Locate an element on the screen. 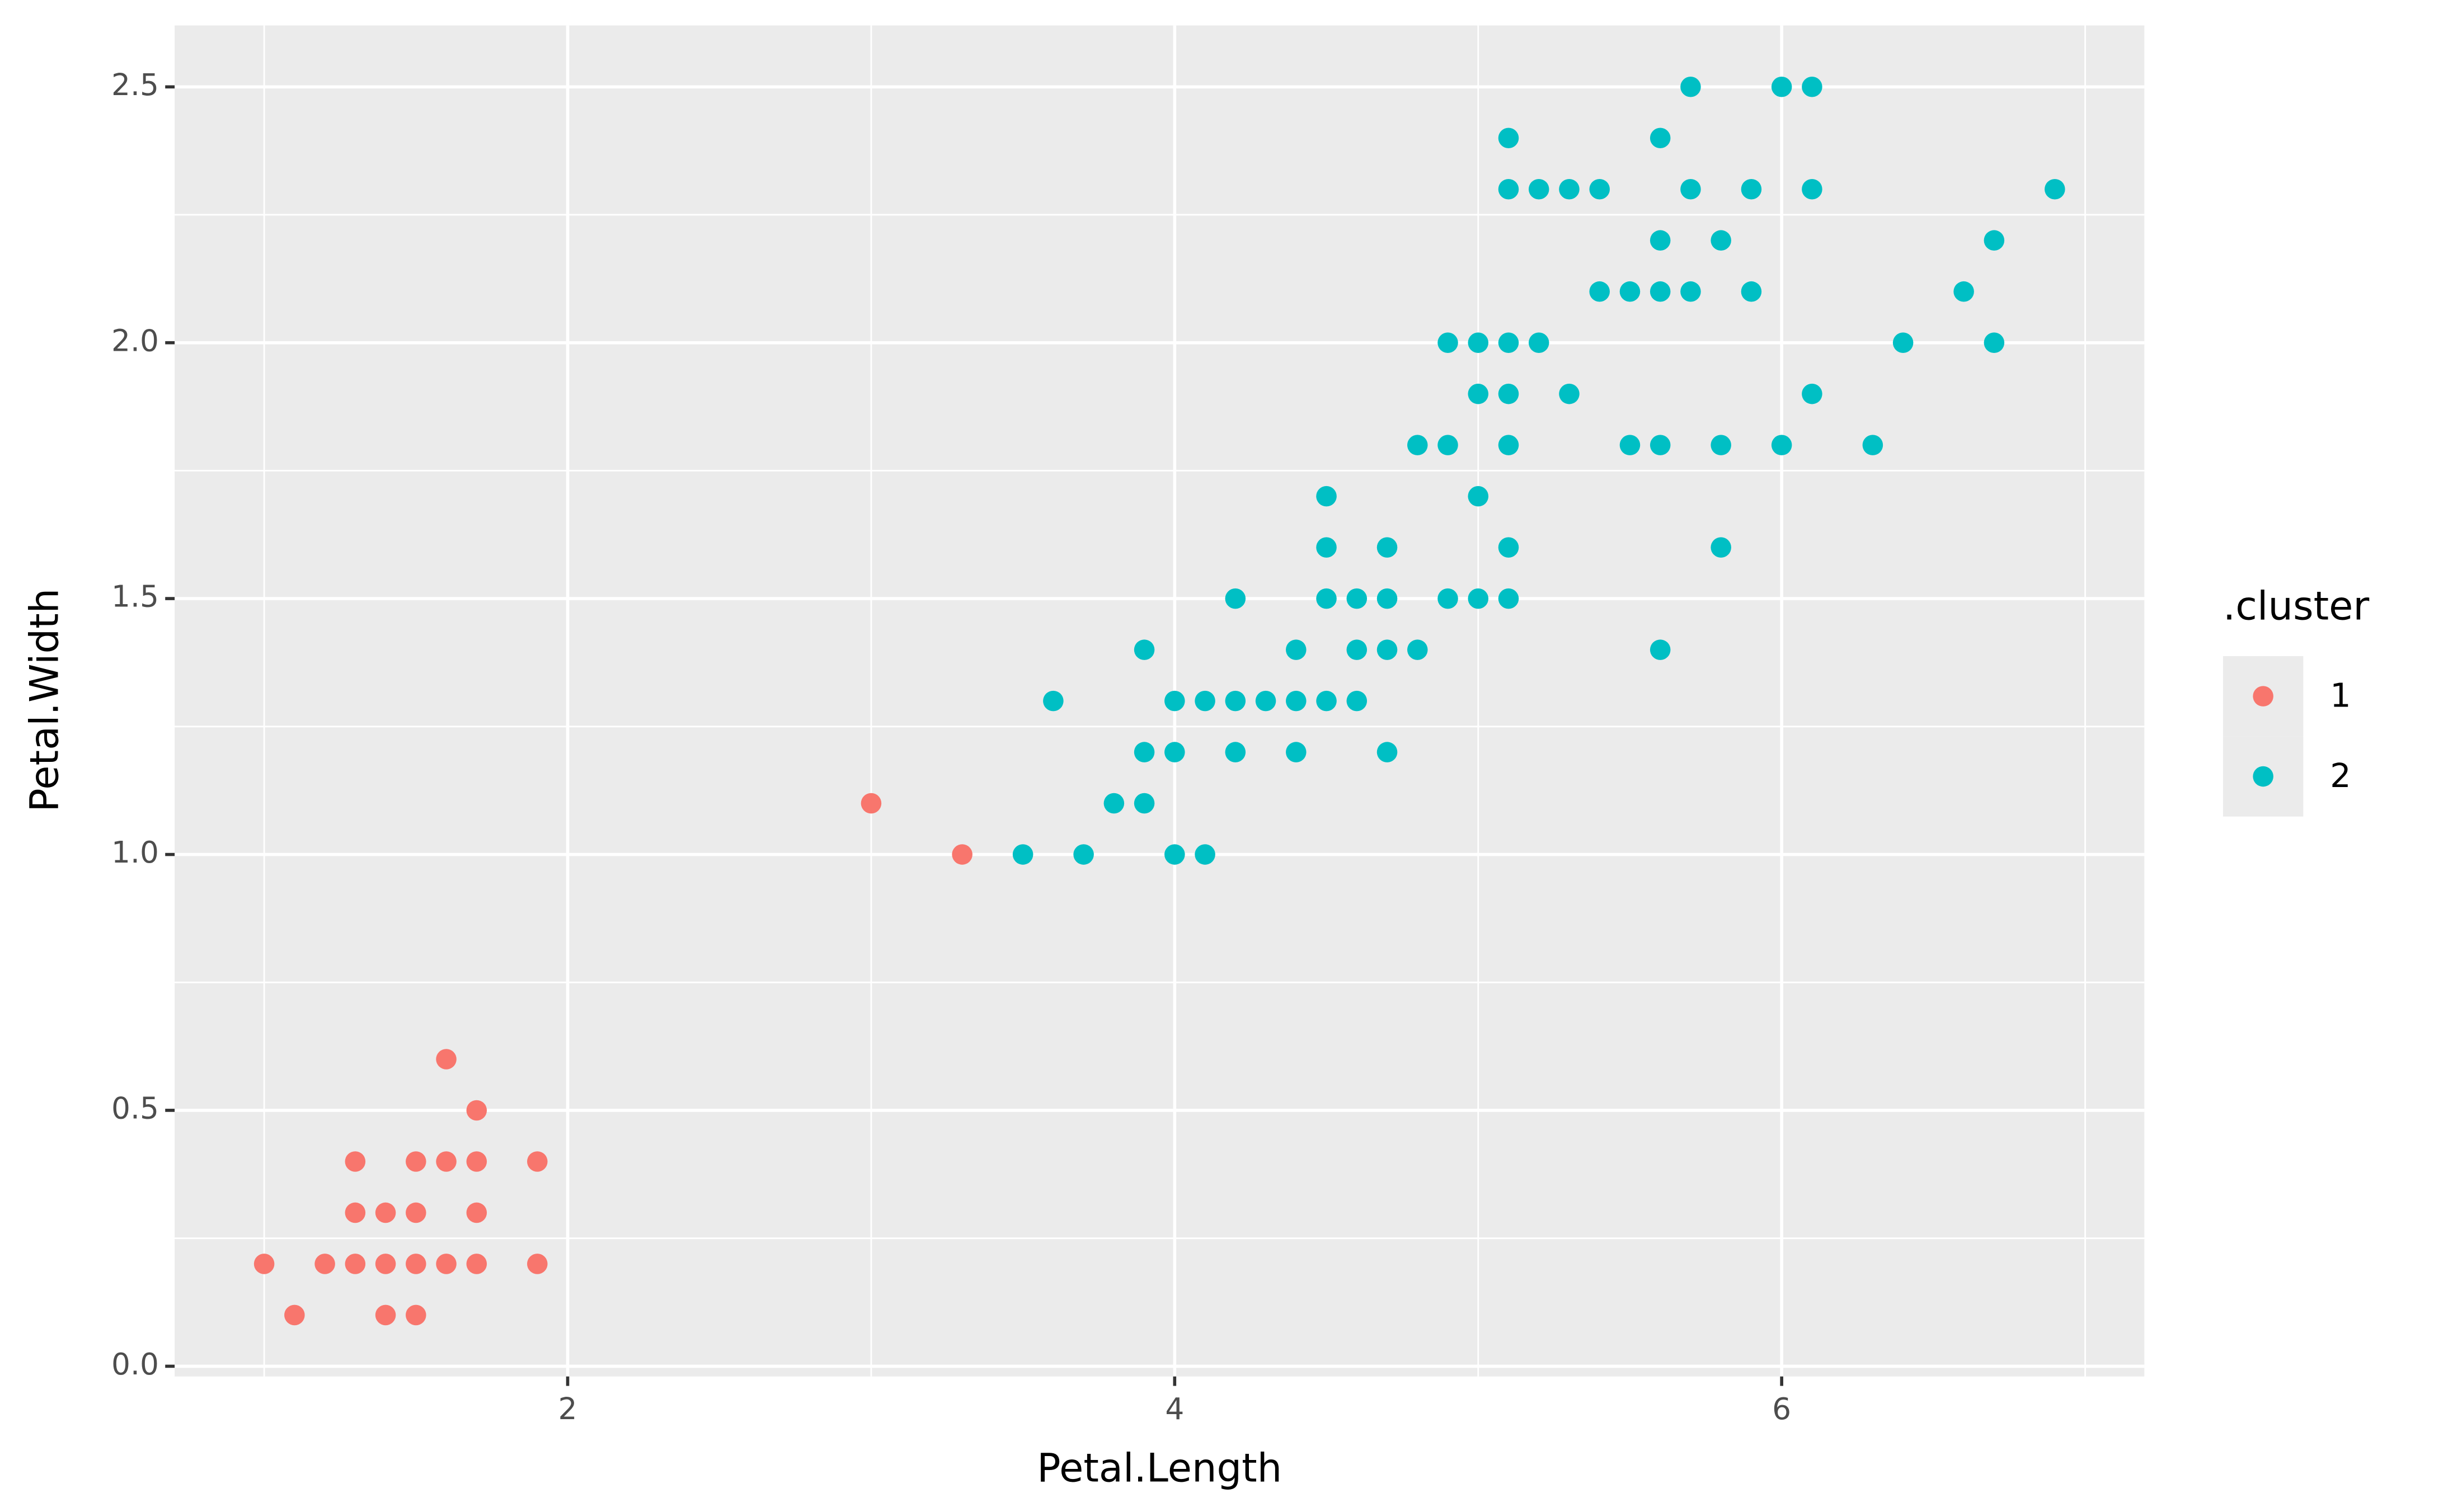  x-tick-label: 2 is located at coordinates (567, 1408).